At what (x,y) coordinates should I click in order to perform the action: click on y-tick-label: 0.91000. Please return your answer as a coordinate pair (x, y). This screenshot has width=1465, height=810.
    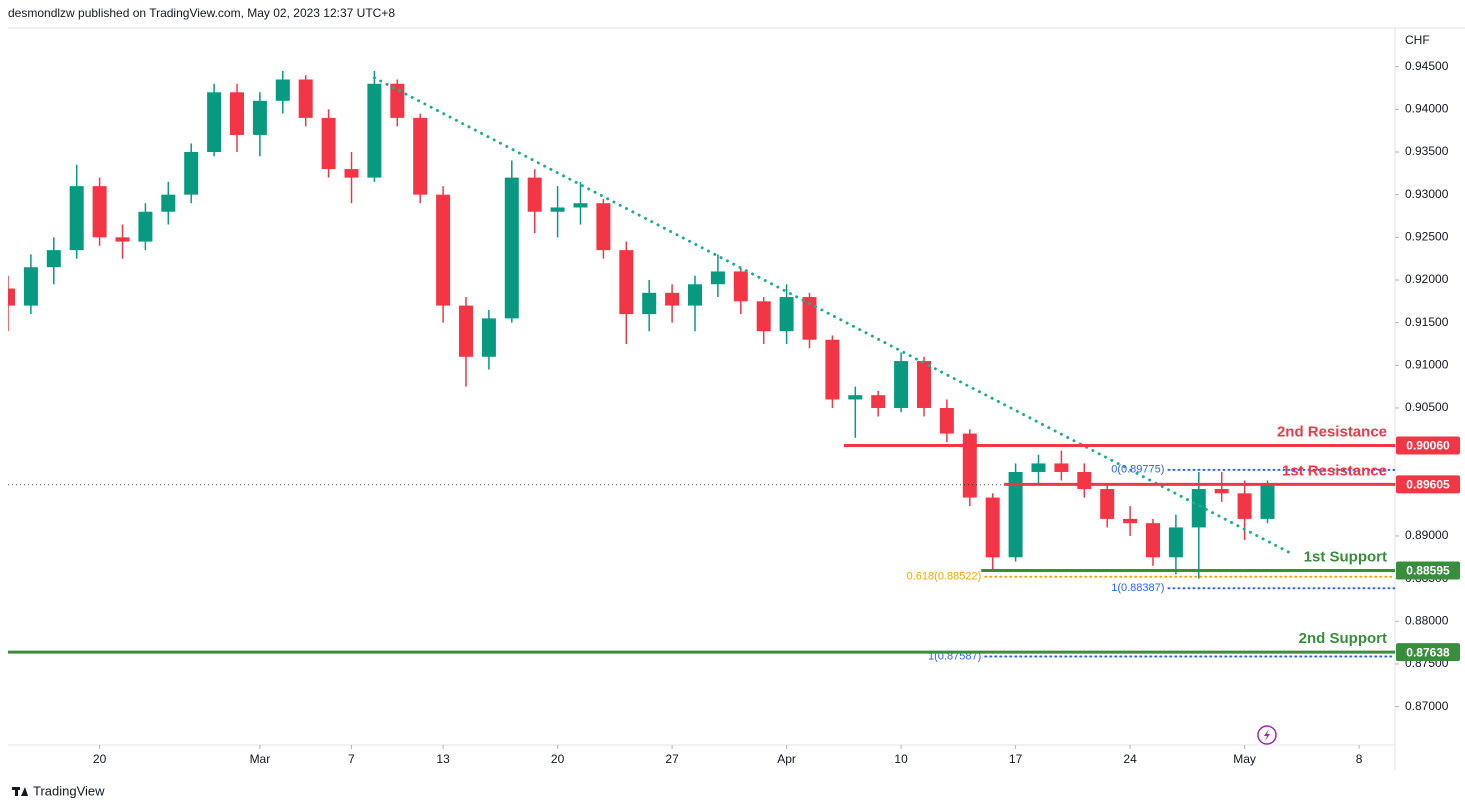
    Looking at the image, I should click on (1427, 364).